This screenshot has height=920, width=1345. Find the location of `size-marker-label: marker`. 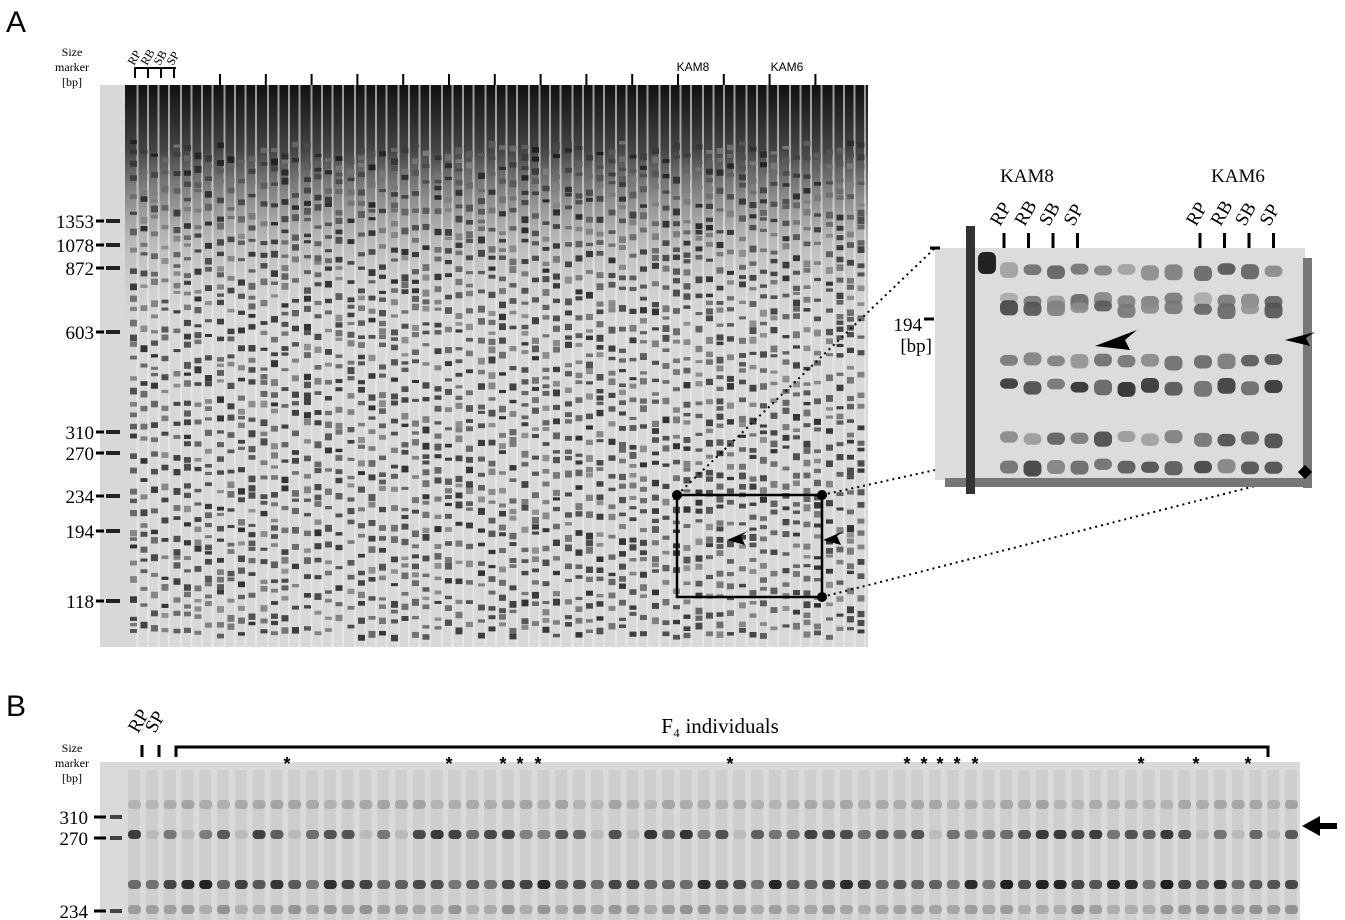

size-marker-label: marker is located at coordinates (72, 763).